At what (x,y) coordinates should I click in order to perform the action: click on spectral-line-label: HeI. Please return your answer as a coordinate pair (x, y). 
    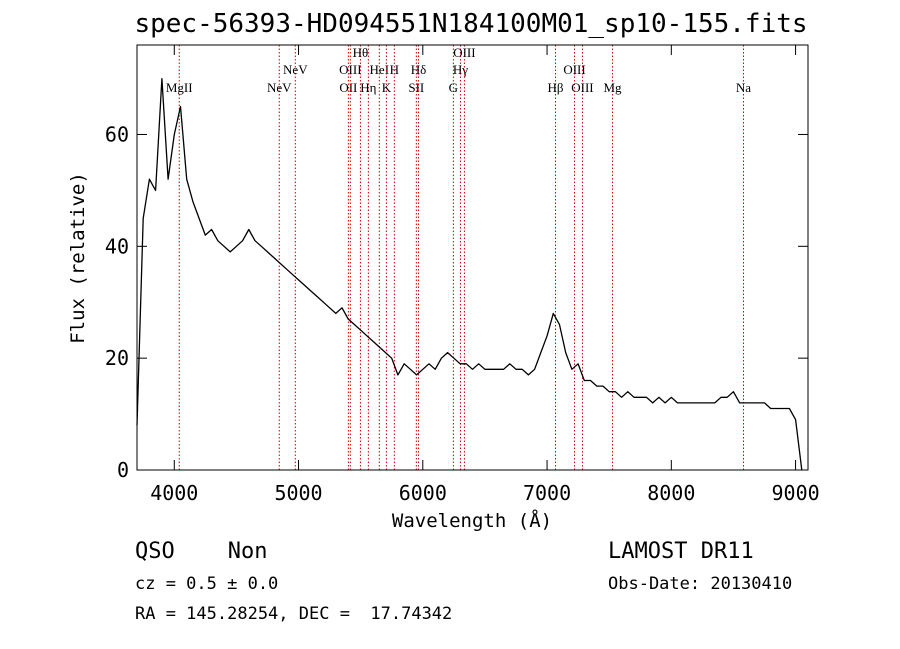
    Looking at the image, I should click on (380, 69).